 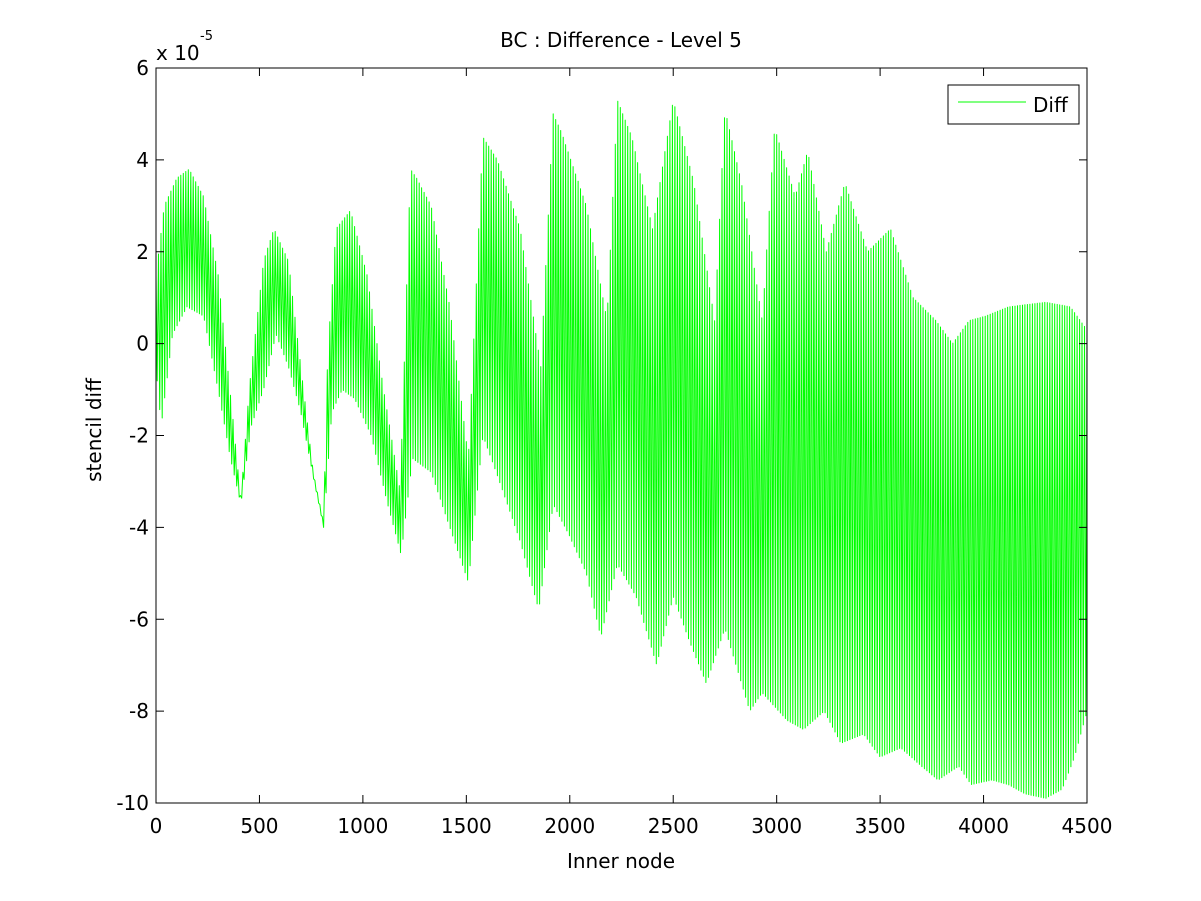 I want to click on x-axis-label: Inner node, so click(x=621, y=861).